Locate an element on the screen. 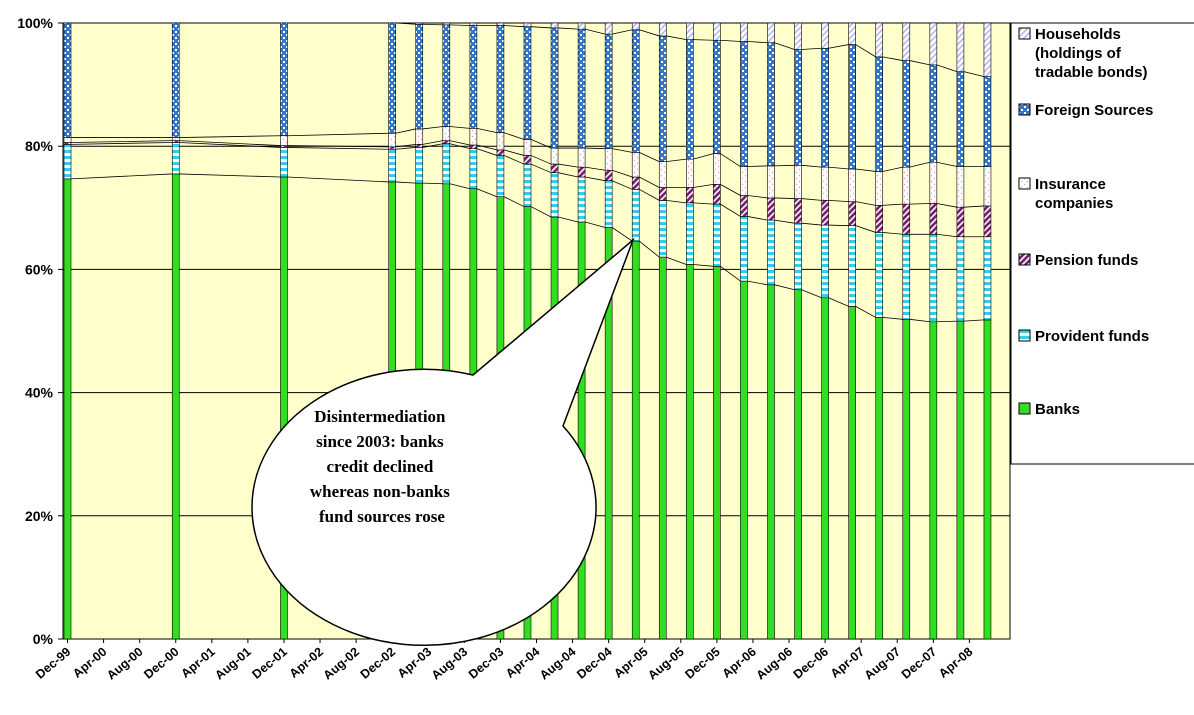  x-tick-label: Dec-03 is located at coordinates (486, 663).